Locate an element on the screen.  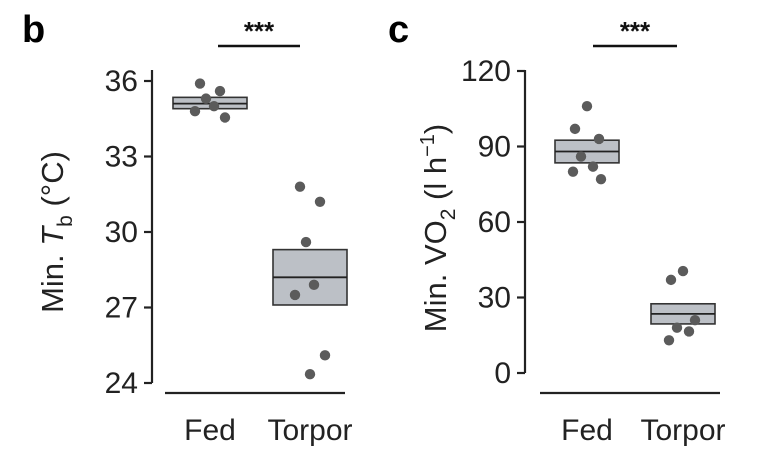
y-ticks: 0 30 60 90 120 is located at coordinates (493, 222).